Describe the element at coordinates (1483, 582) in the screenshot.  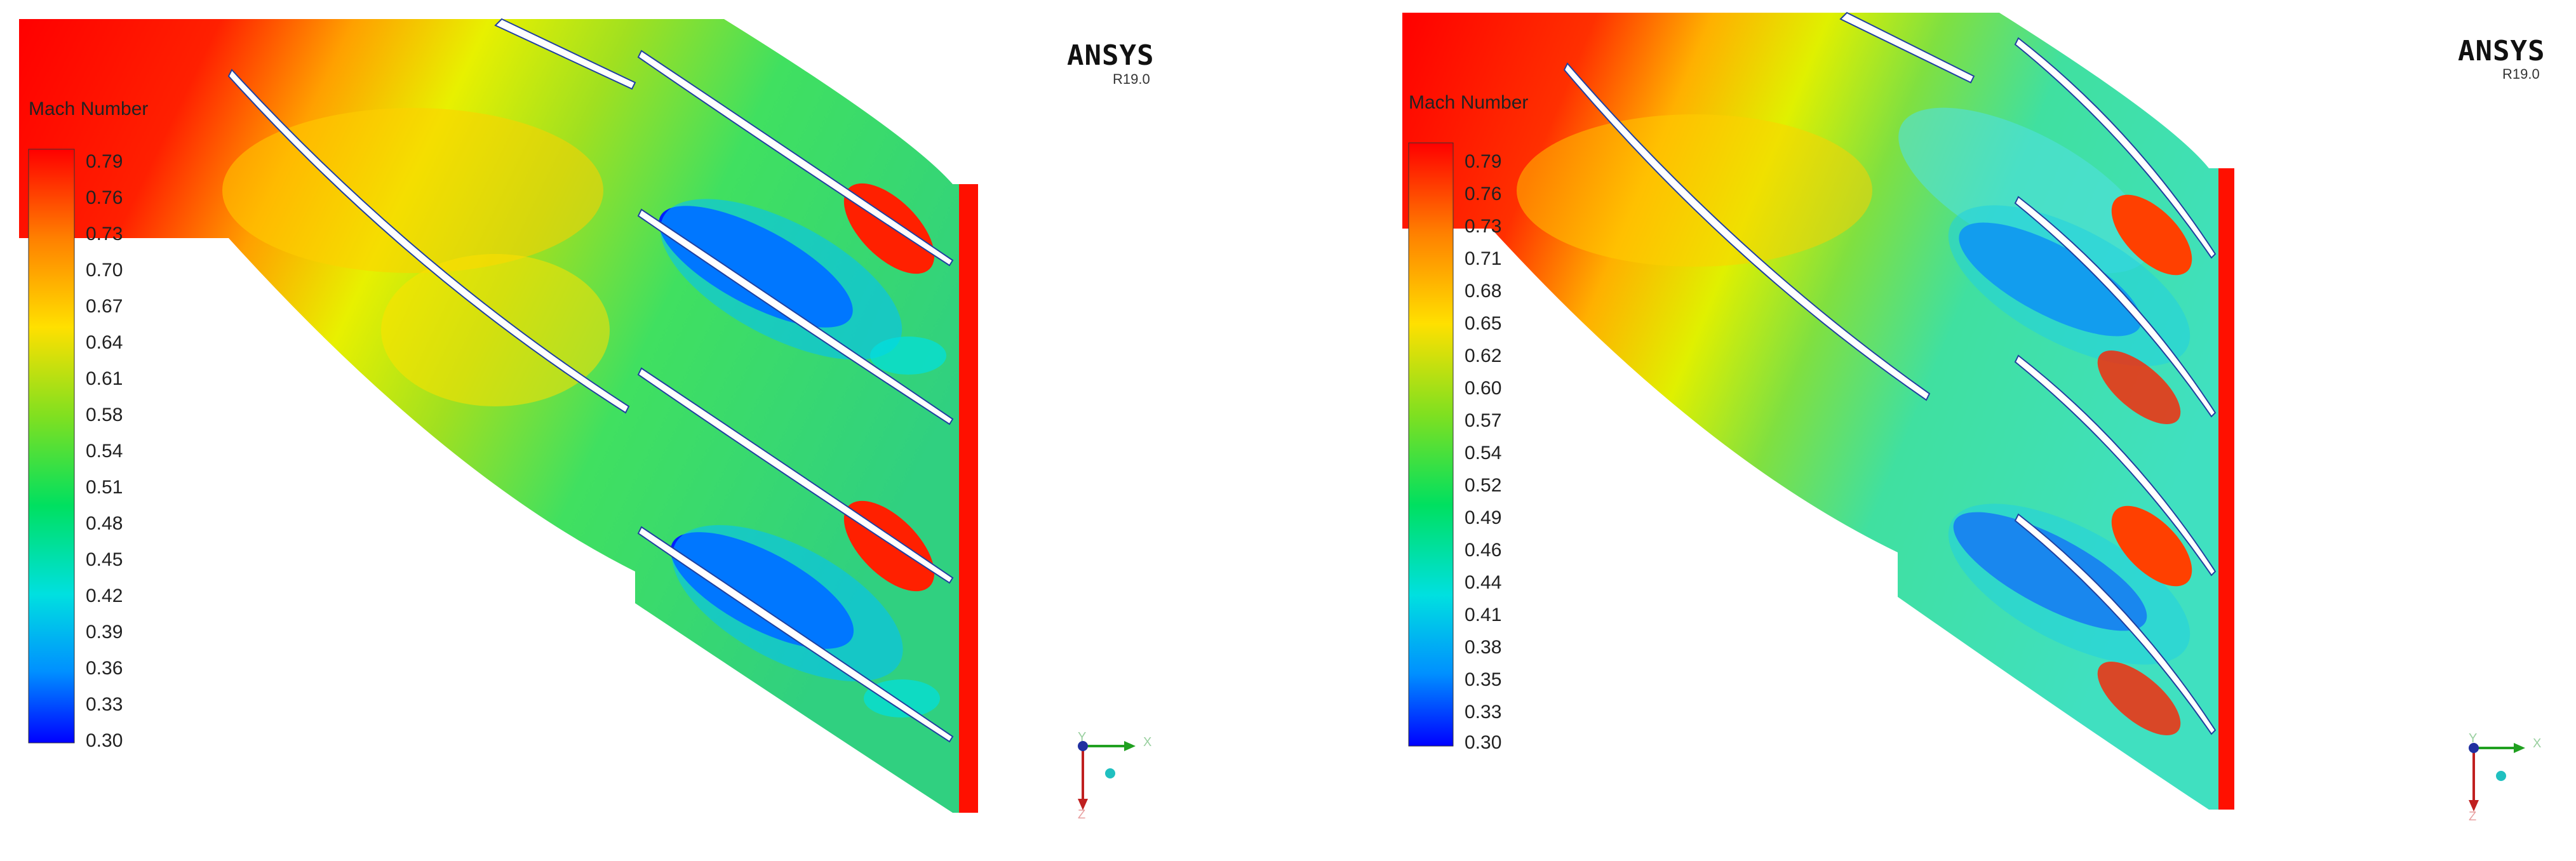
I see `legend-tick: 0.44` at that location.